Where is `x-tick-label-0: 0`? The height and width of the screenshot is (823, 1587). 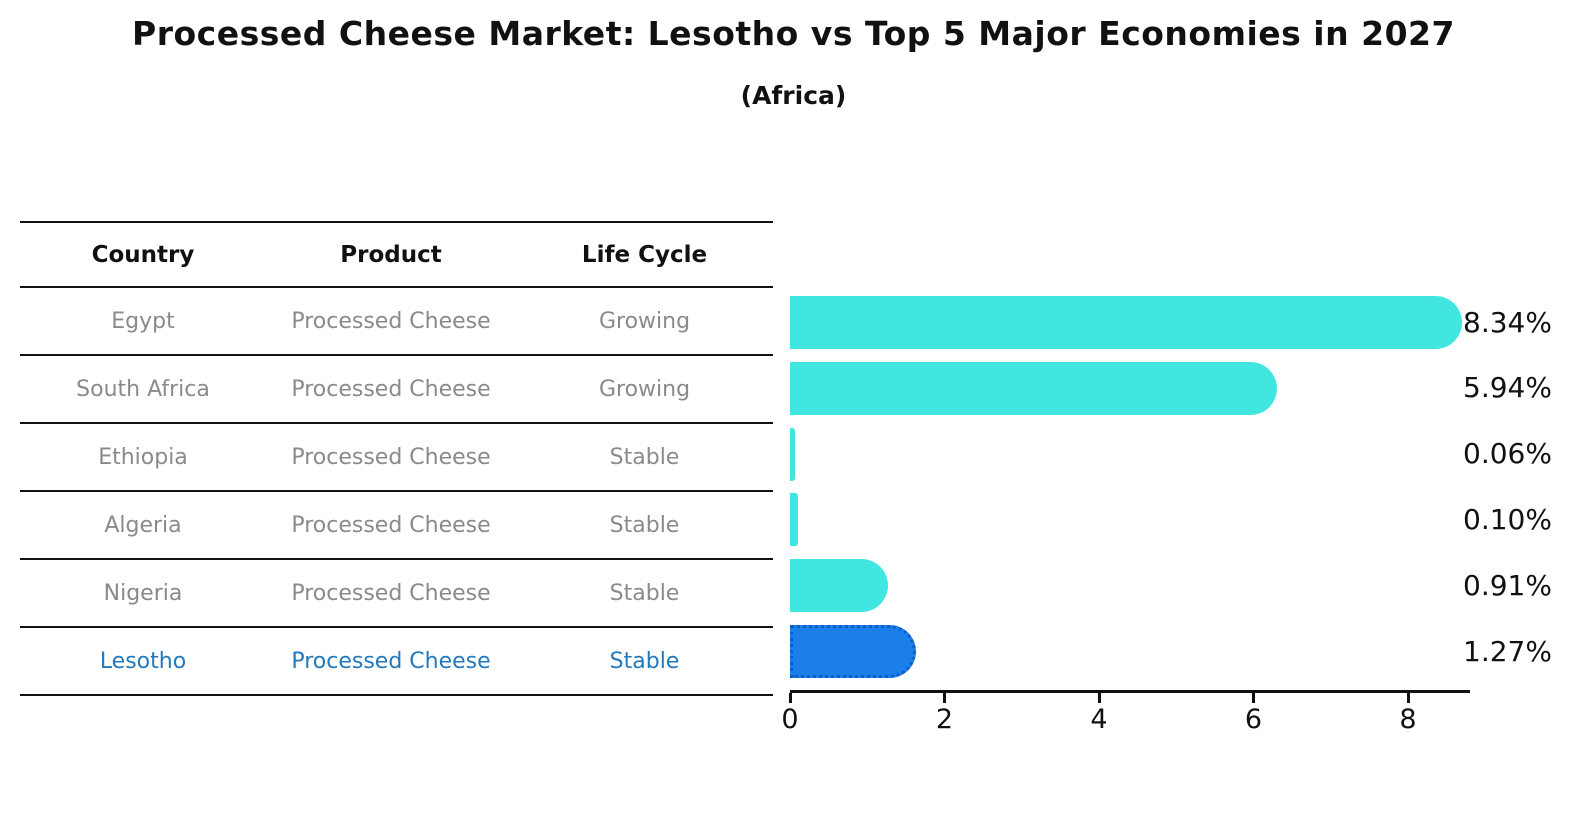
x-tick-label-0: 0 is located at coordinates (790, 719).